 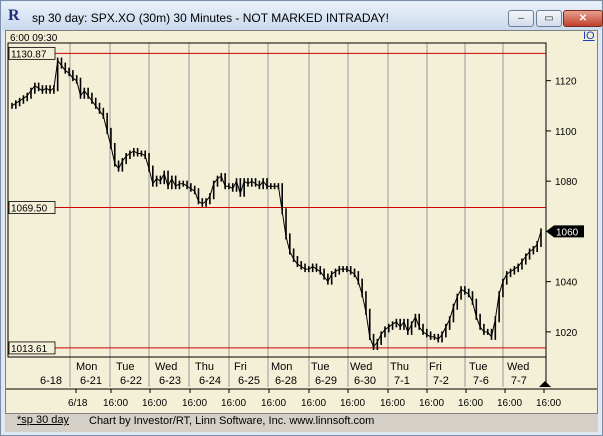 What do you see at coordinates (210, 381) in the screenshot?
I see `date-label: 6-24` at bounding box center [210, 381].